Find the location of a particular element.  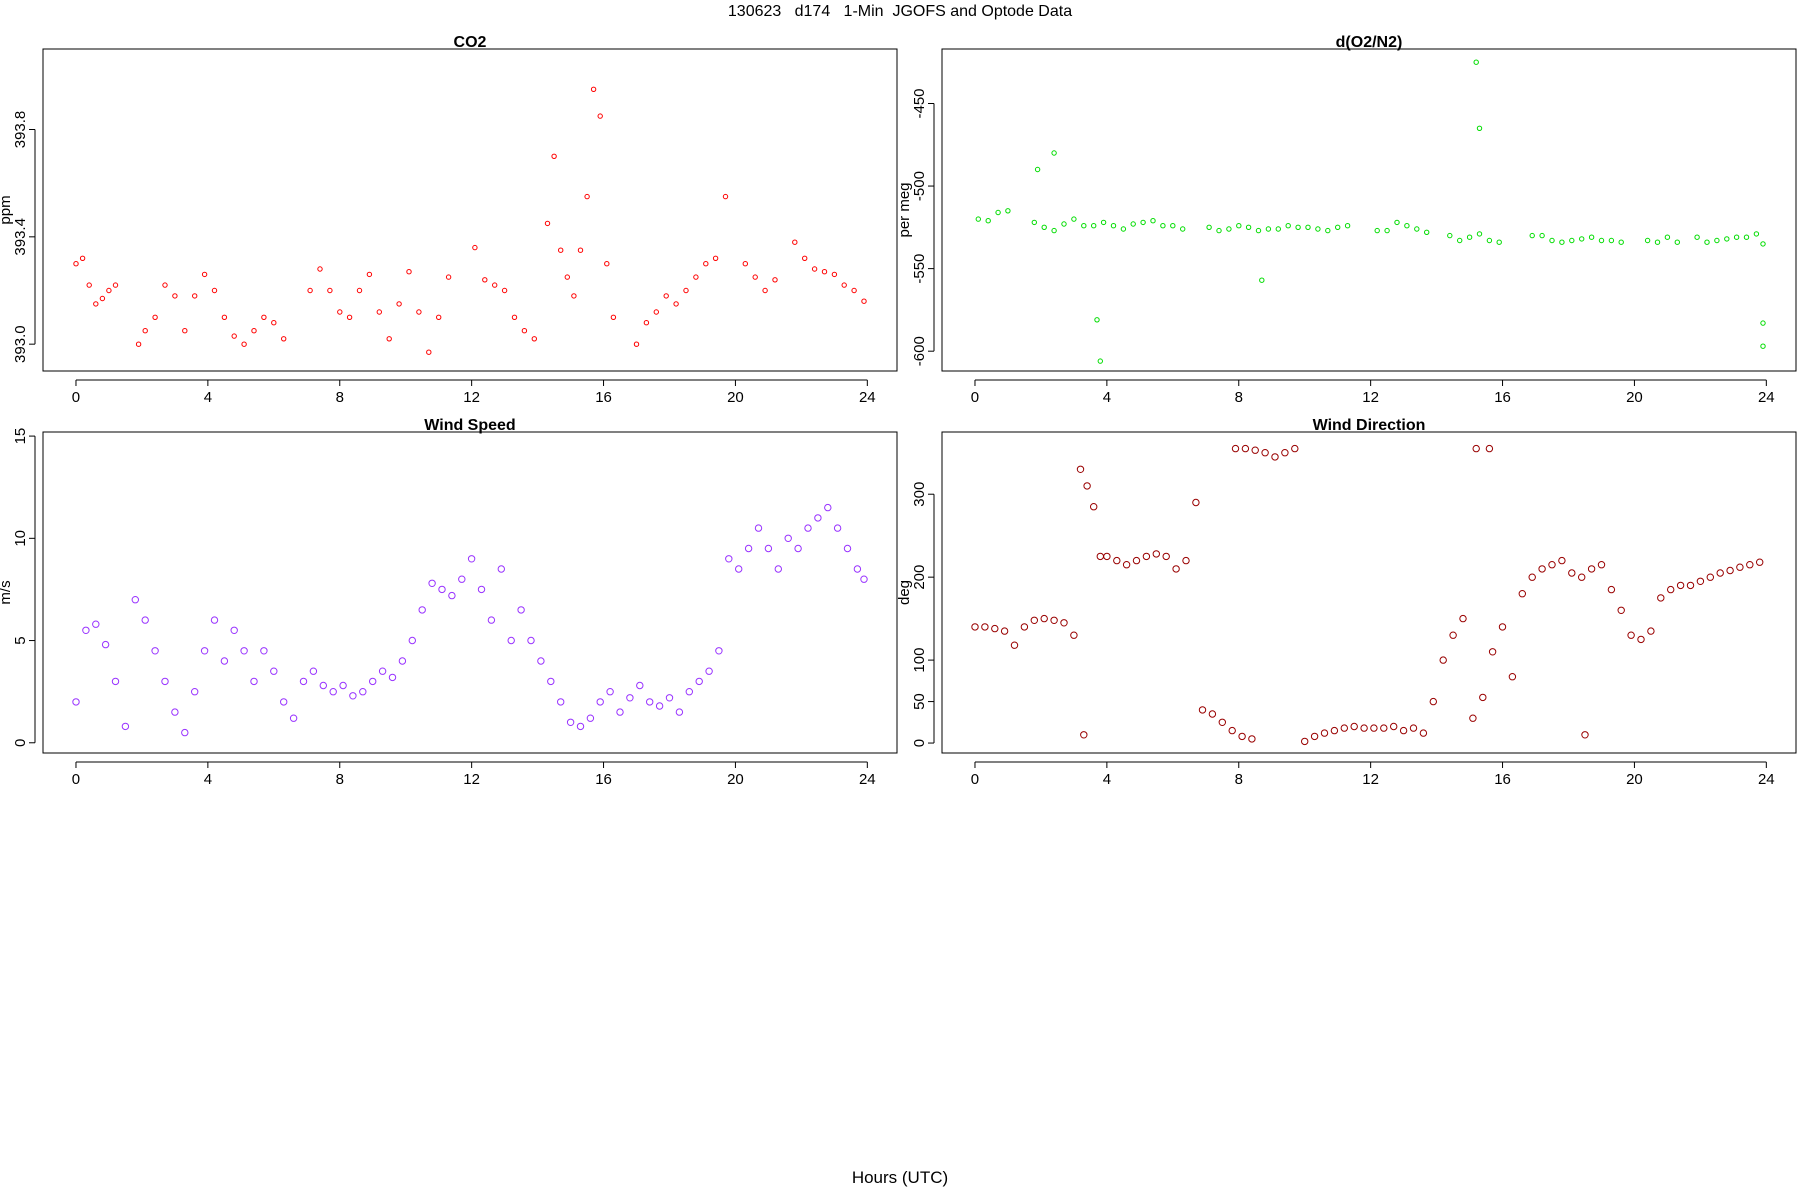

wind-direction-y-tick-label: 0 is located at coordinates (919, 743).